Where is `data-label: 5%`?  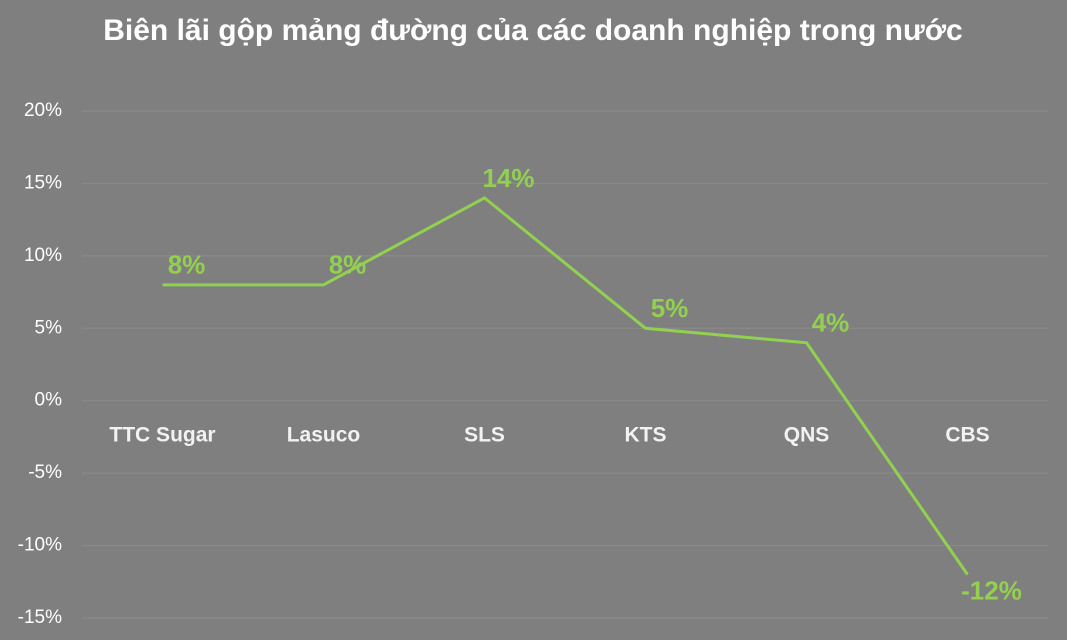 data-label: 5% is located at coordinates (670, 308).